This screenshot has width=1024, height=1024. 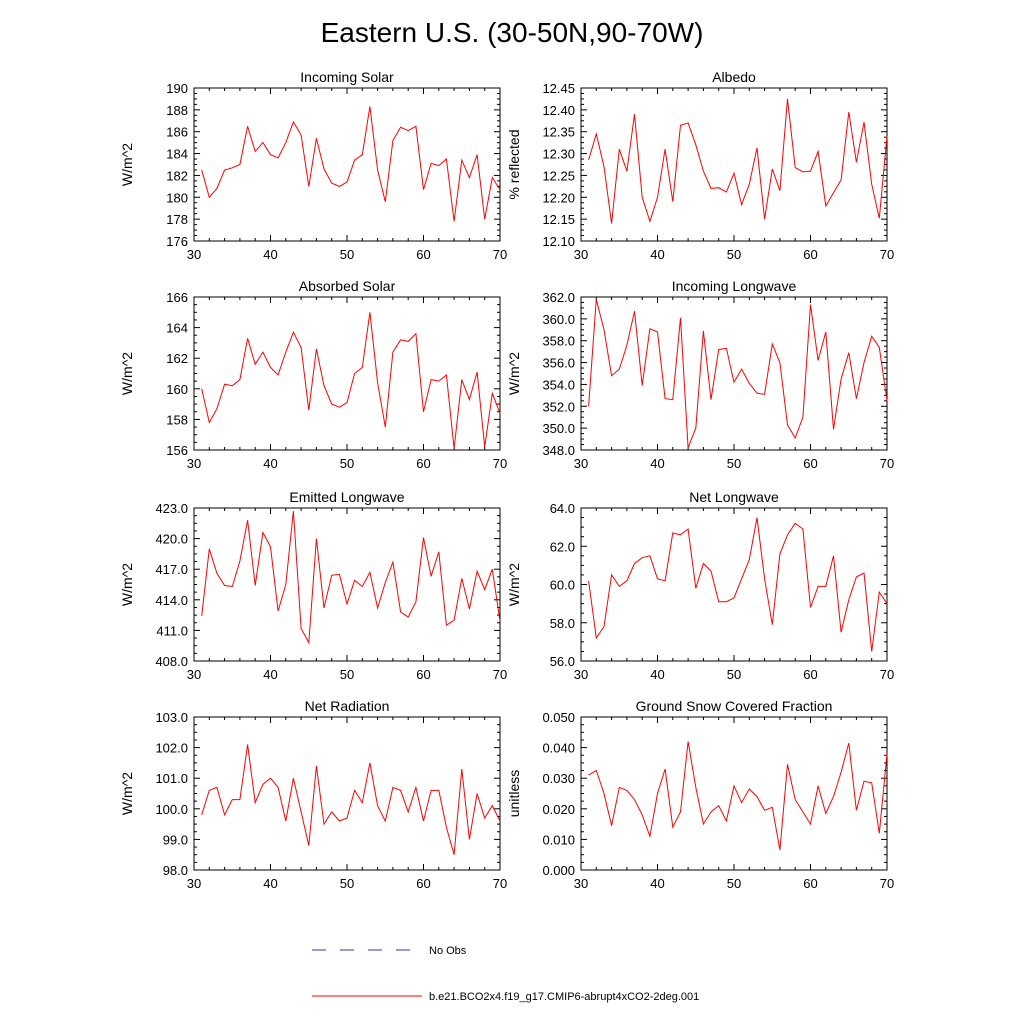 What do you see at coordinates (558, 450) in the screenshot?
I see `y-tick-label: 348.0` at bounding box center [558, 450].